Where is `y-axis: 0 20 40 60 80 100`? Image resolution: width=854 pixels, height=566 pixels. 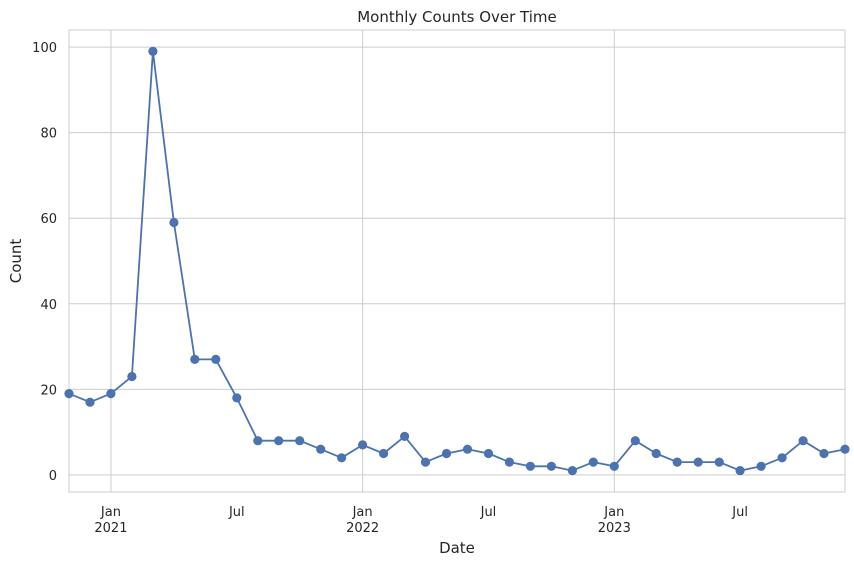
y-axis: 0 20 40 60 80 100 is located at coordinates (44, 262).